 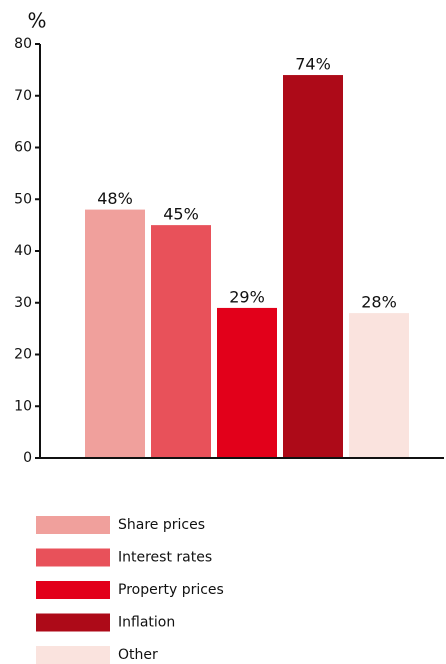 I want to click on y-tick-label: 60, so click(x=23, y=148).